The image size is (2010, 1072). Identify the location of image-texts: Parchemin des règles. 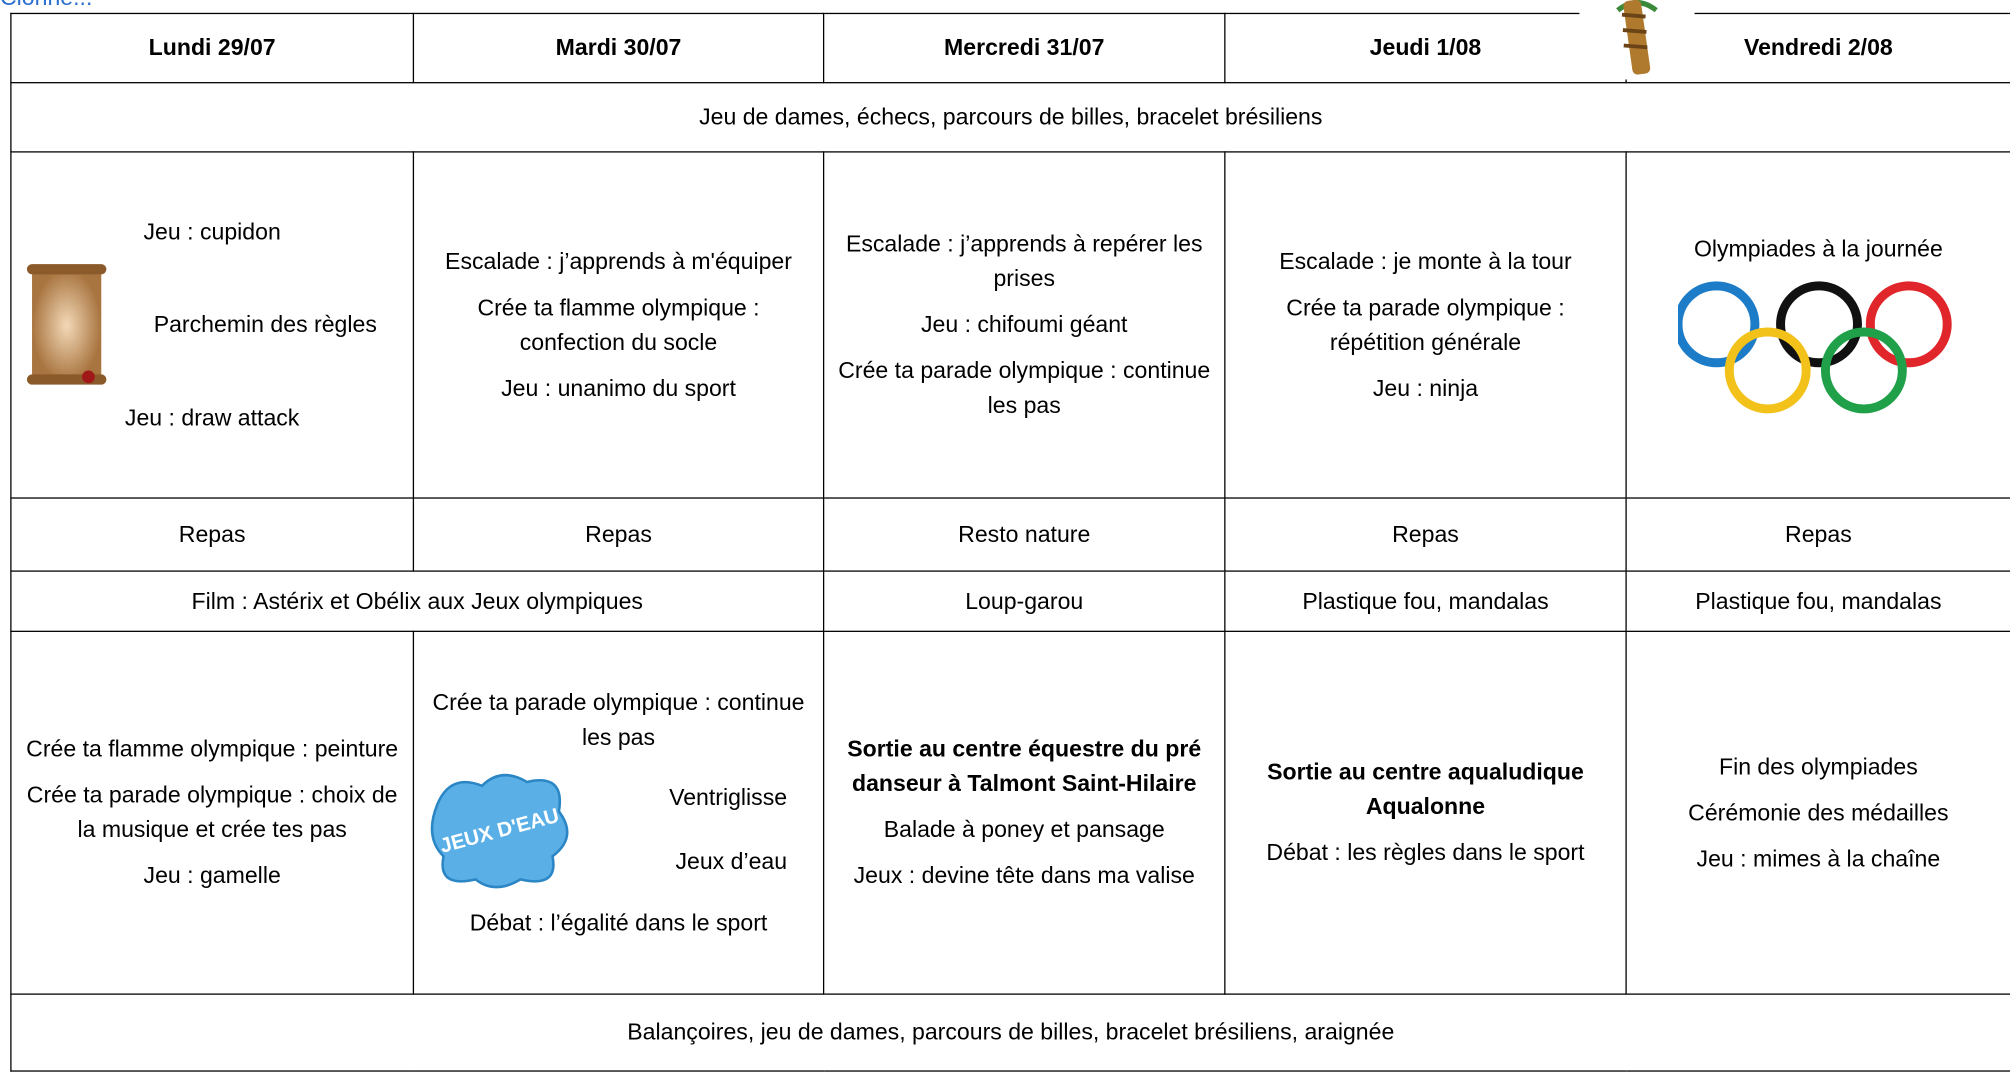
(257, 325).